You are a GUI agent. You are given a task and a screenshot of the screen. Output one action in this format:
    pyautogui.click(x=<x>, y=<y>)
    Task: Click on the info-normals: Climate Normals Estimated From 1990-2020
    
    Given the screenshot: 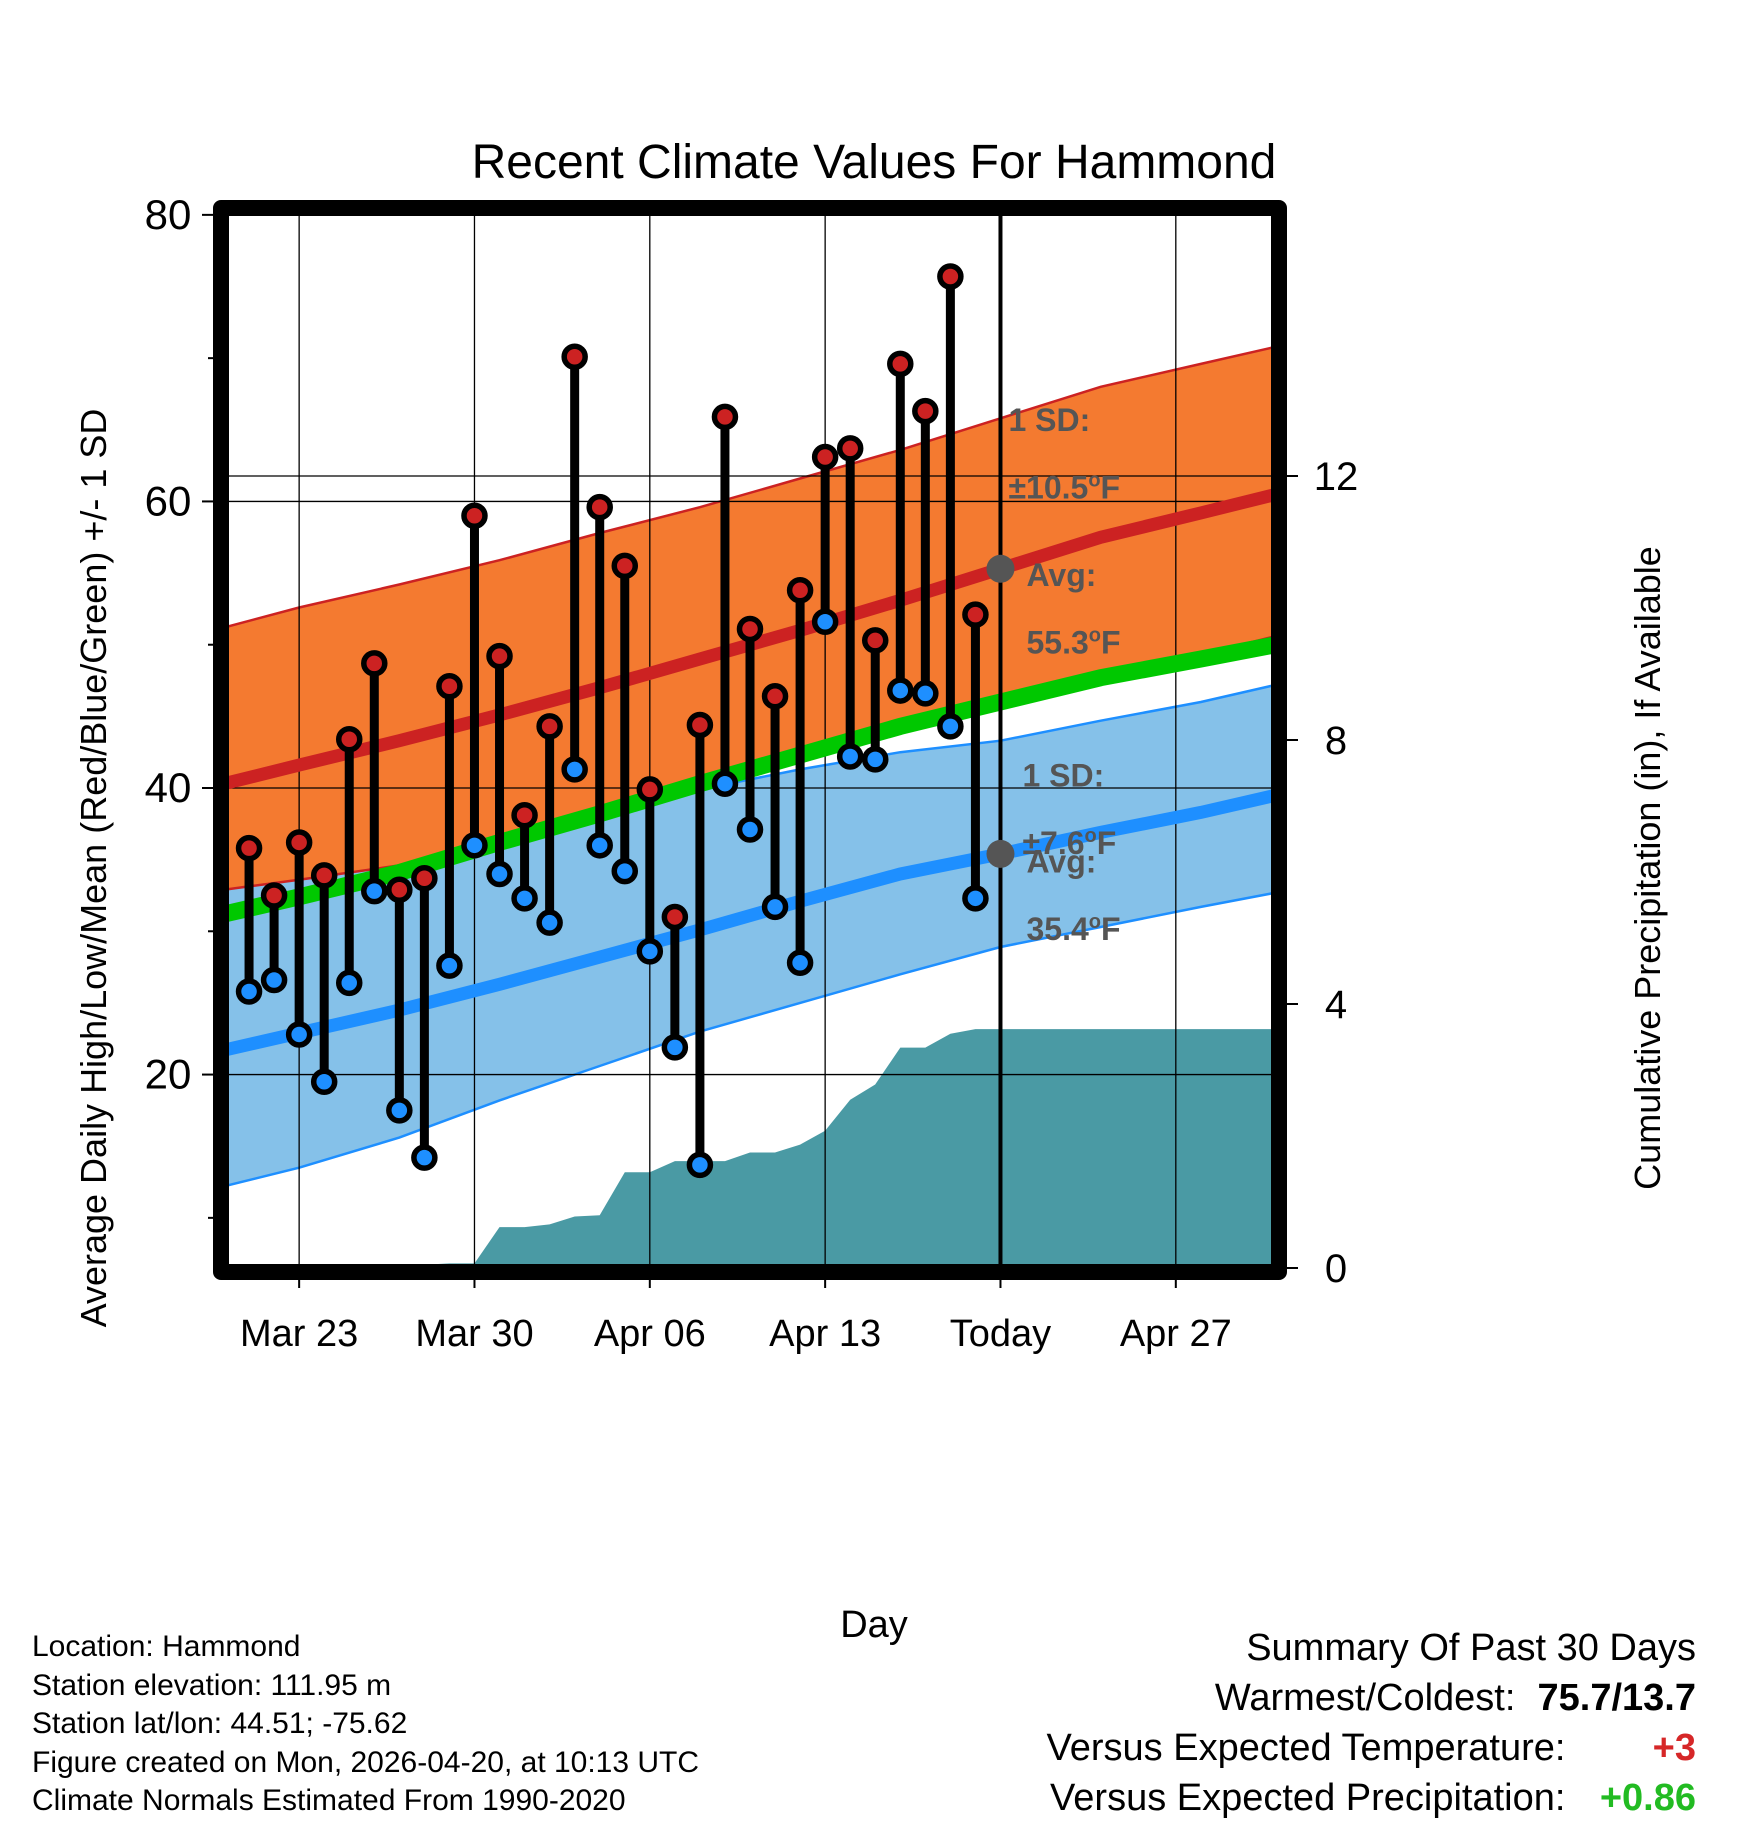 What is the action you would take?
    pyautogui.click(x=329, y=1800)
    